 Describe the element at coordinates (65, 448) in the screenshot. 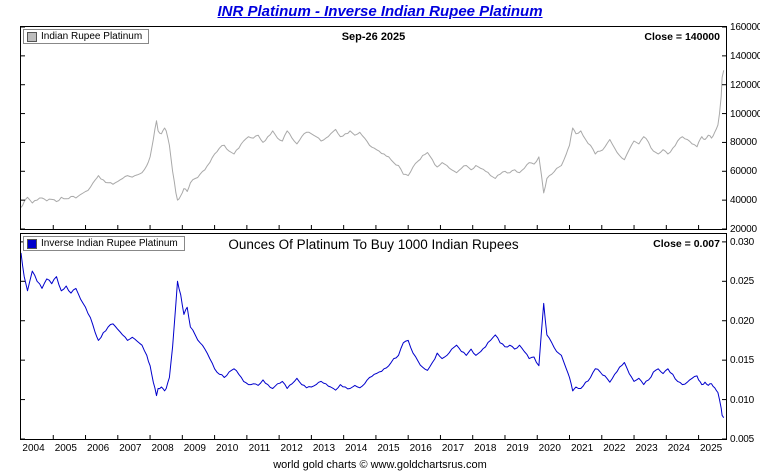

I see `x-year-label: 2005` at that location.